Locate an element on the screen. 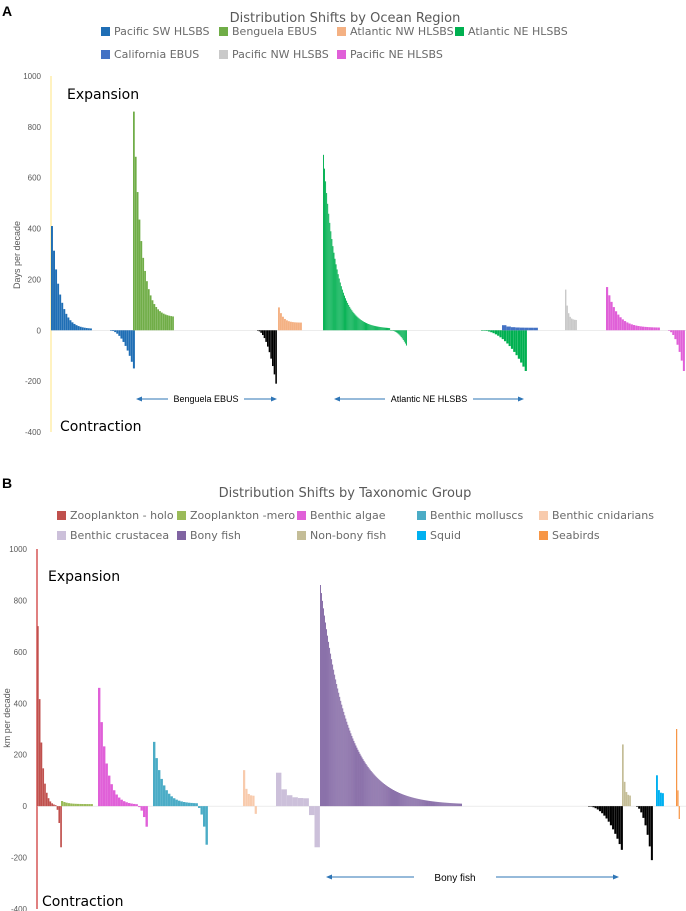 The height and width of the screenshot is (911, 686). legend-entry: Benthic algae is located at coordinates (348, 515).